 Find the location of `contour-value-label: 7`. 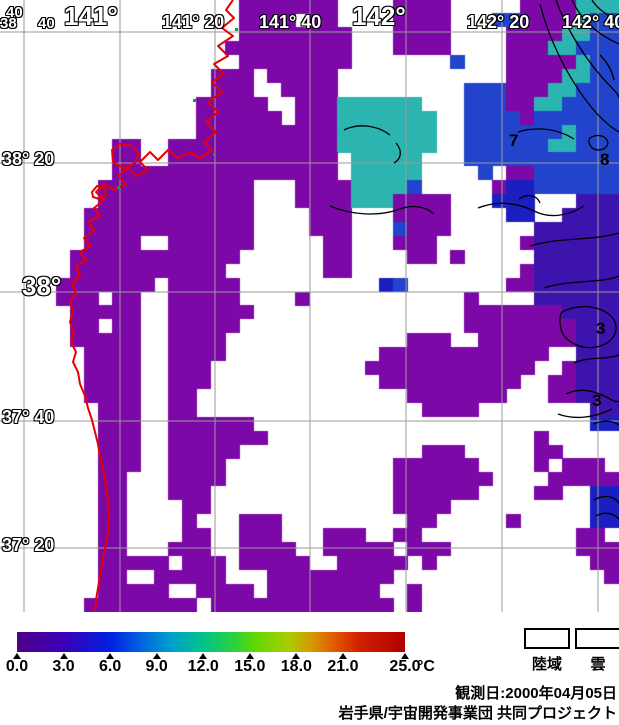

contour-value-label: 7 is located at coordinates (514, 140).